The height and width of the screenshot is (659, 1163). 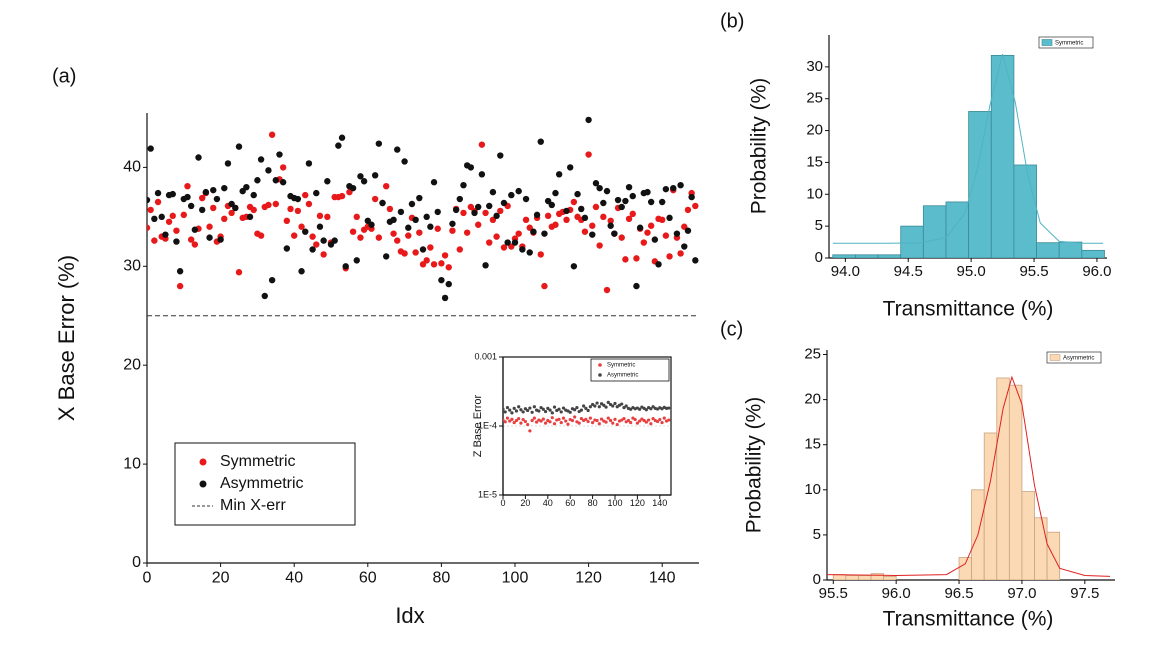 I want to click on y-tick-label: 25, so click(x=812, y=353).